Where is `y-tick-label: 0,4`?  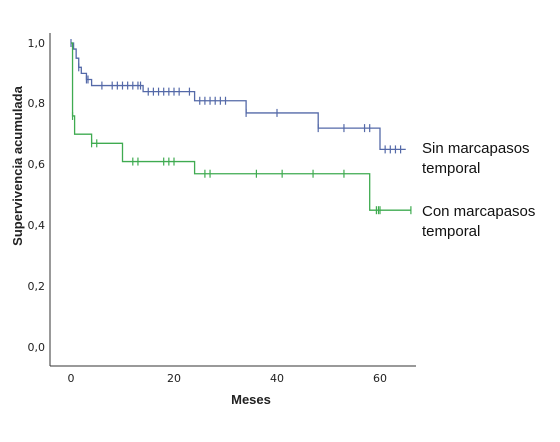 y-tick-label: 0,4 is located at coordinates (37, 225).